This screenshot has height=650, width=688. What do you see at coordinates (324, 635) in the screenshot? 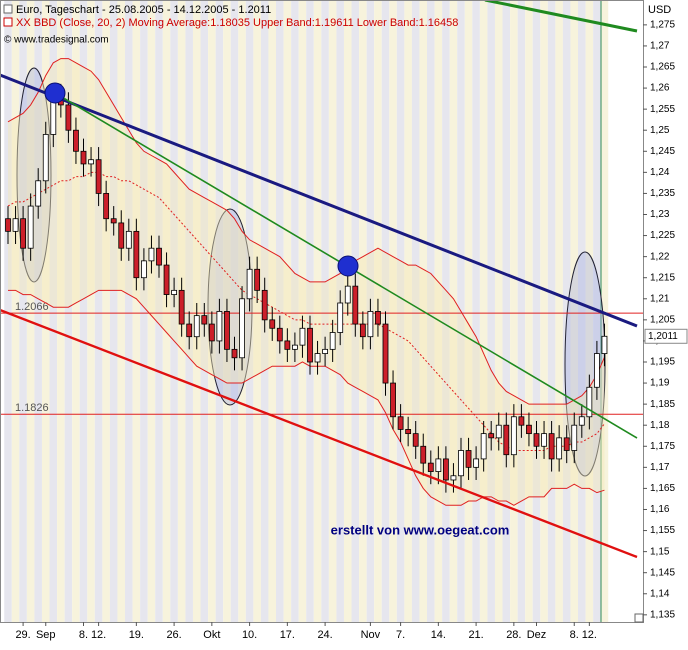
I see `x-tick-label: 24.` at bounding box center [324, 635].